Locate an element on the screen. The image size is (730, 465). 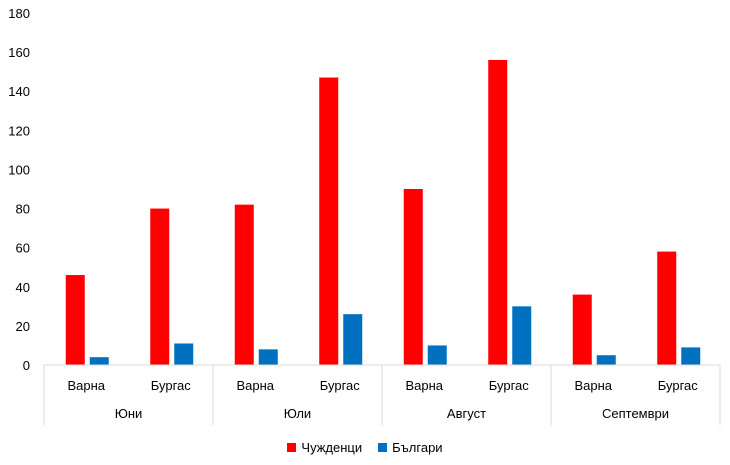
legend-item-series-1: Чужденци is located at coordinates (324, 447).